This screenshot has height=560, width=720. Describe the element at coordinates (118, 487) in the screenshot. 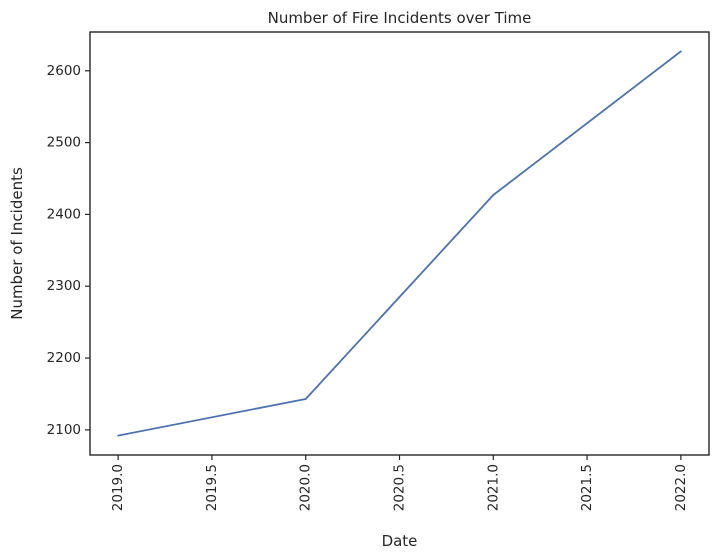

I see `x-tick-label: 2019.0` at that location.